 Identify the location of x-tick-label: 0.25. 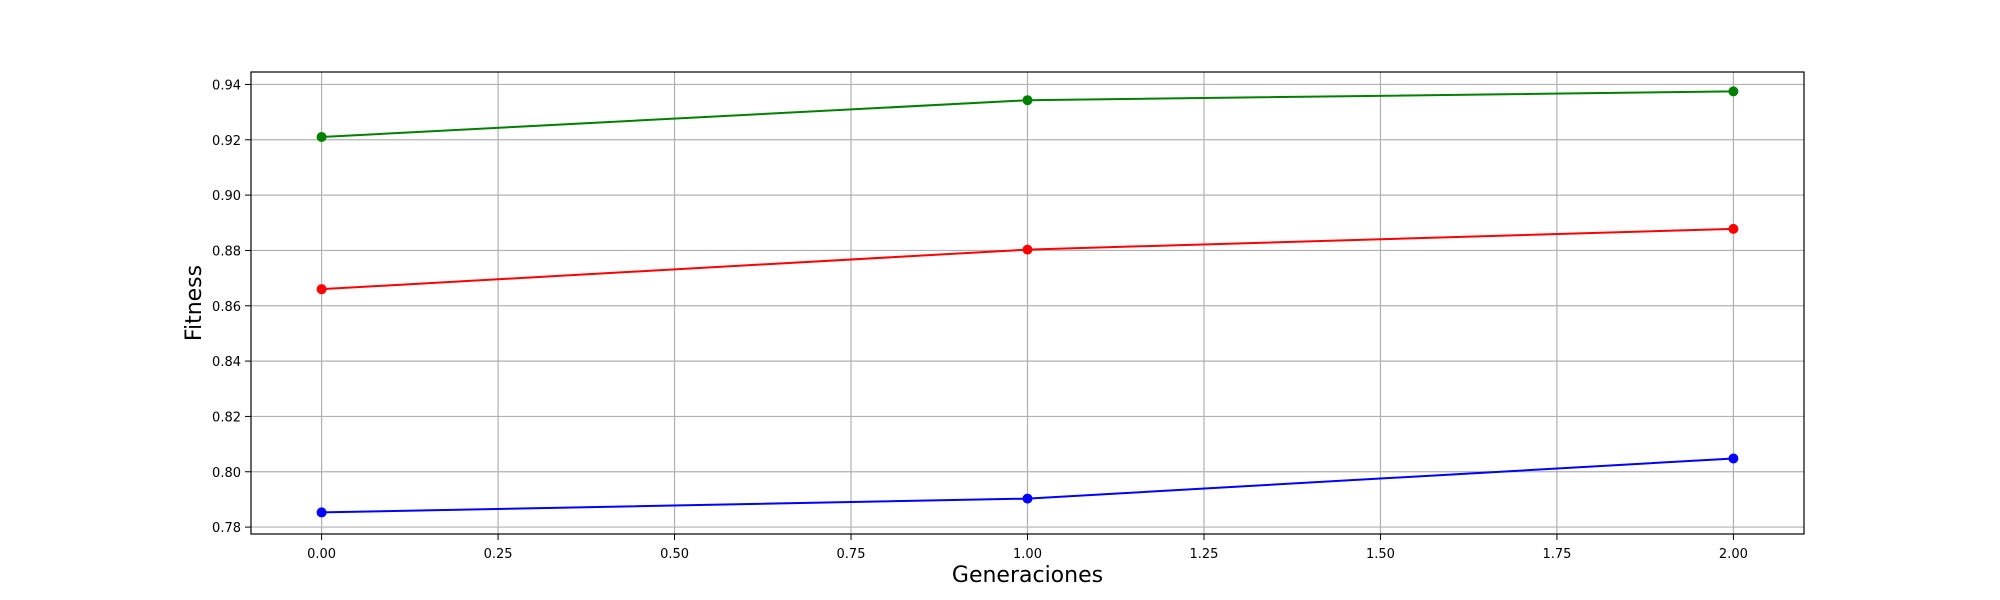
(498, 554).